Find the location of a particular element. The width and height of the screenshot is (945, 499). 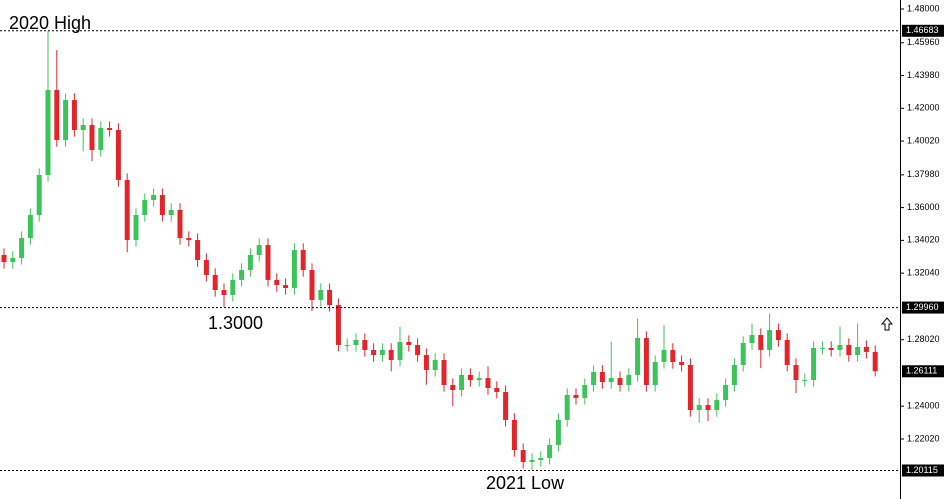

y-tick-label: 1.40020 is located at coordinates (923, 140).